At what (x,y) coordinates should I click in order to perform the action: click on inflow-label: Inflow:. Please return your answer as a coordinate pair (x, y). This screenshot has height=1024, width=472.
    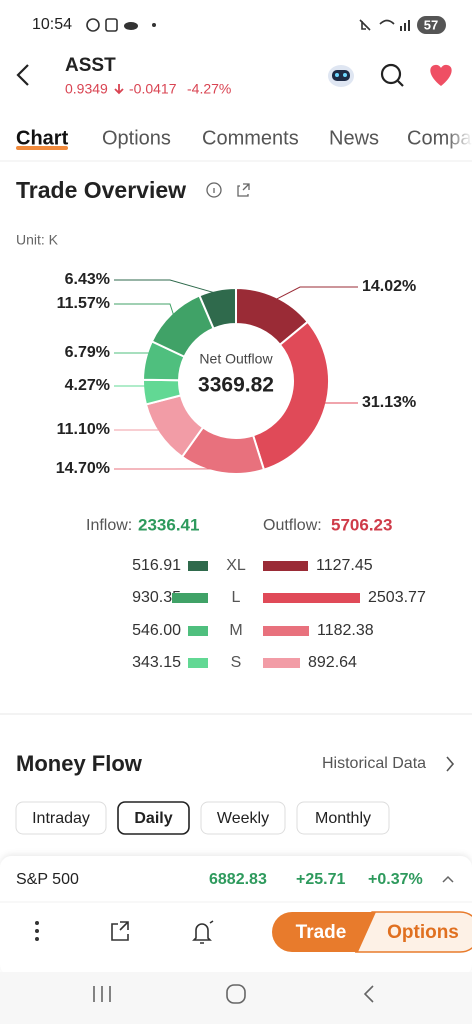
    Looking at the image, I should click on (109, 525).